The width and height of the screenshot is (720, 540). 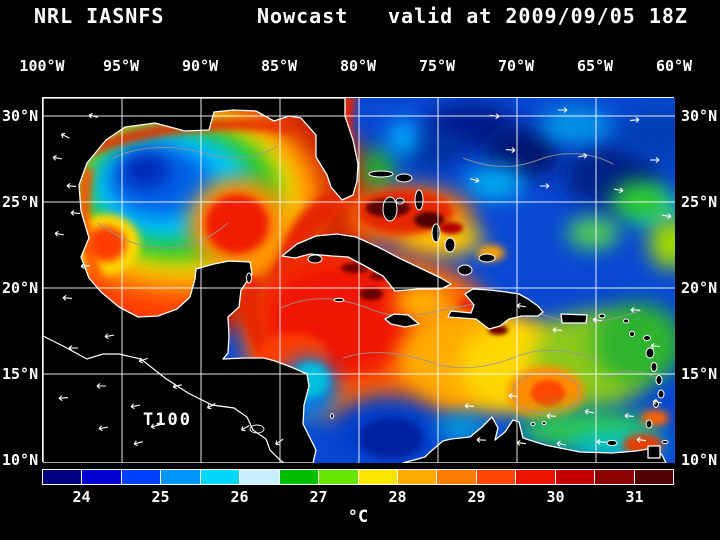 What do you see at coordinates (239, 497) in the screenshot?
I see `colorbar-tick-label: 26` at bounding box center [239, 497].